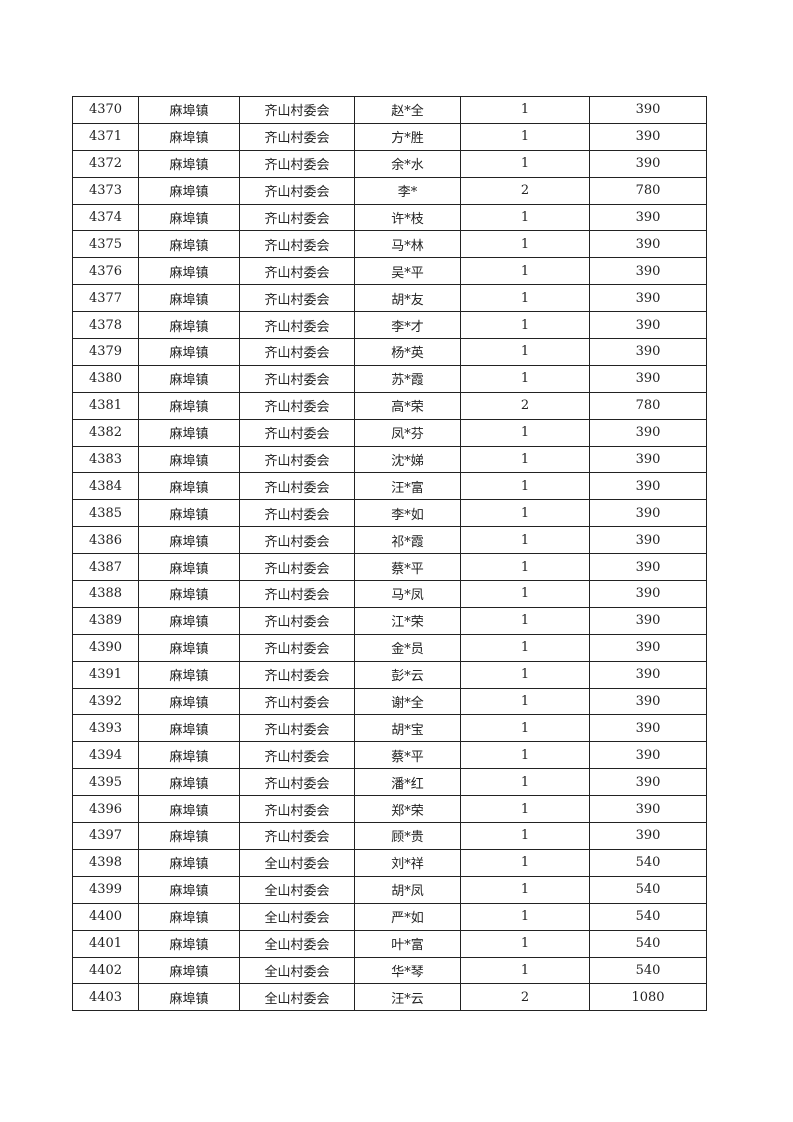  What do you see at coordinates (407, 432) in the screenshot?
I see `person-name-cell: 凤*芬` at bounding box center [407, 432].